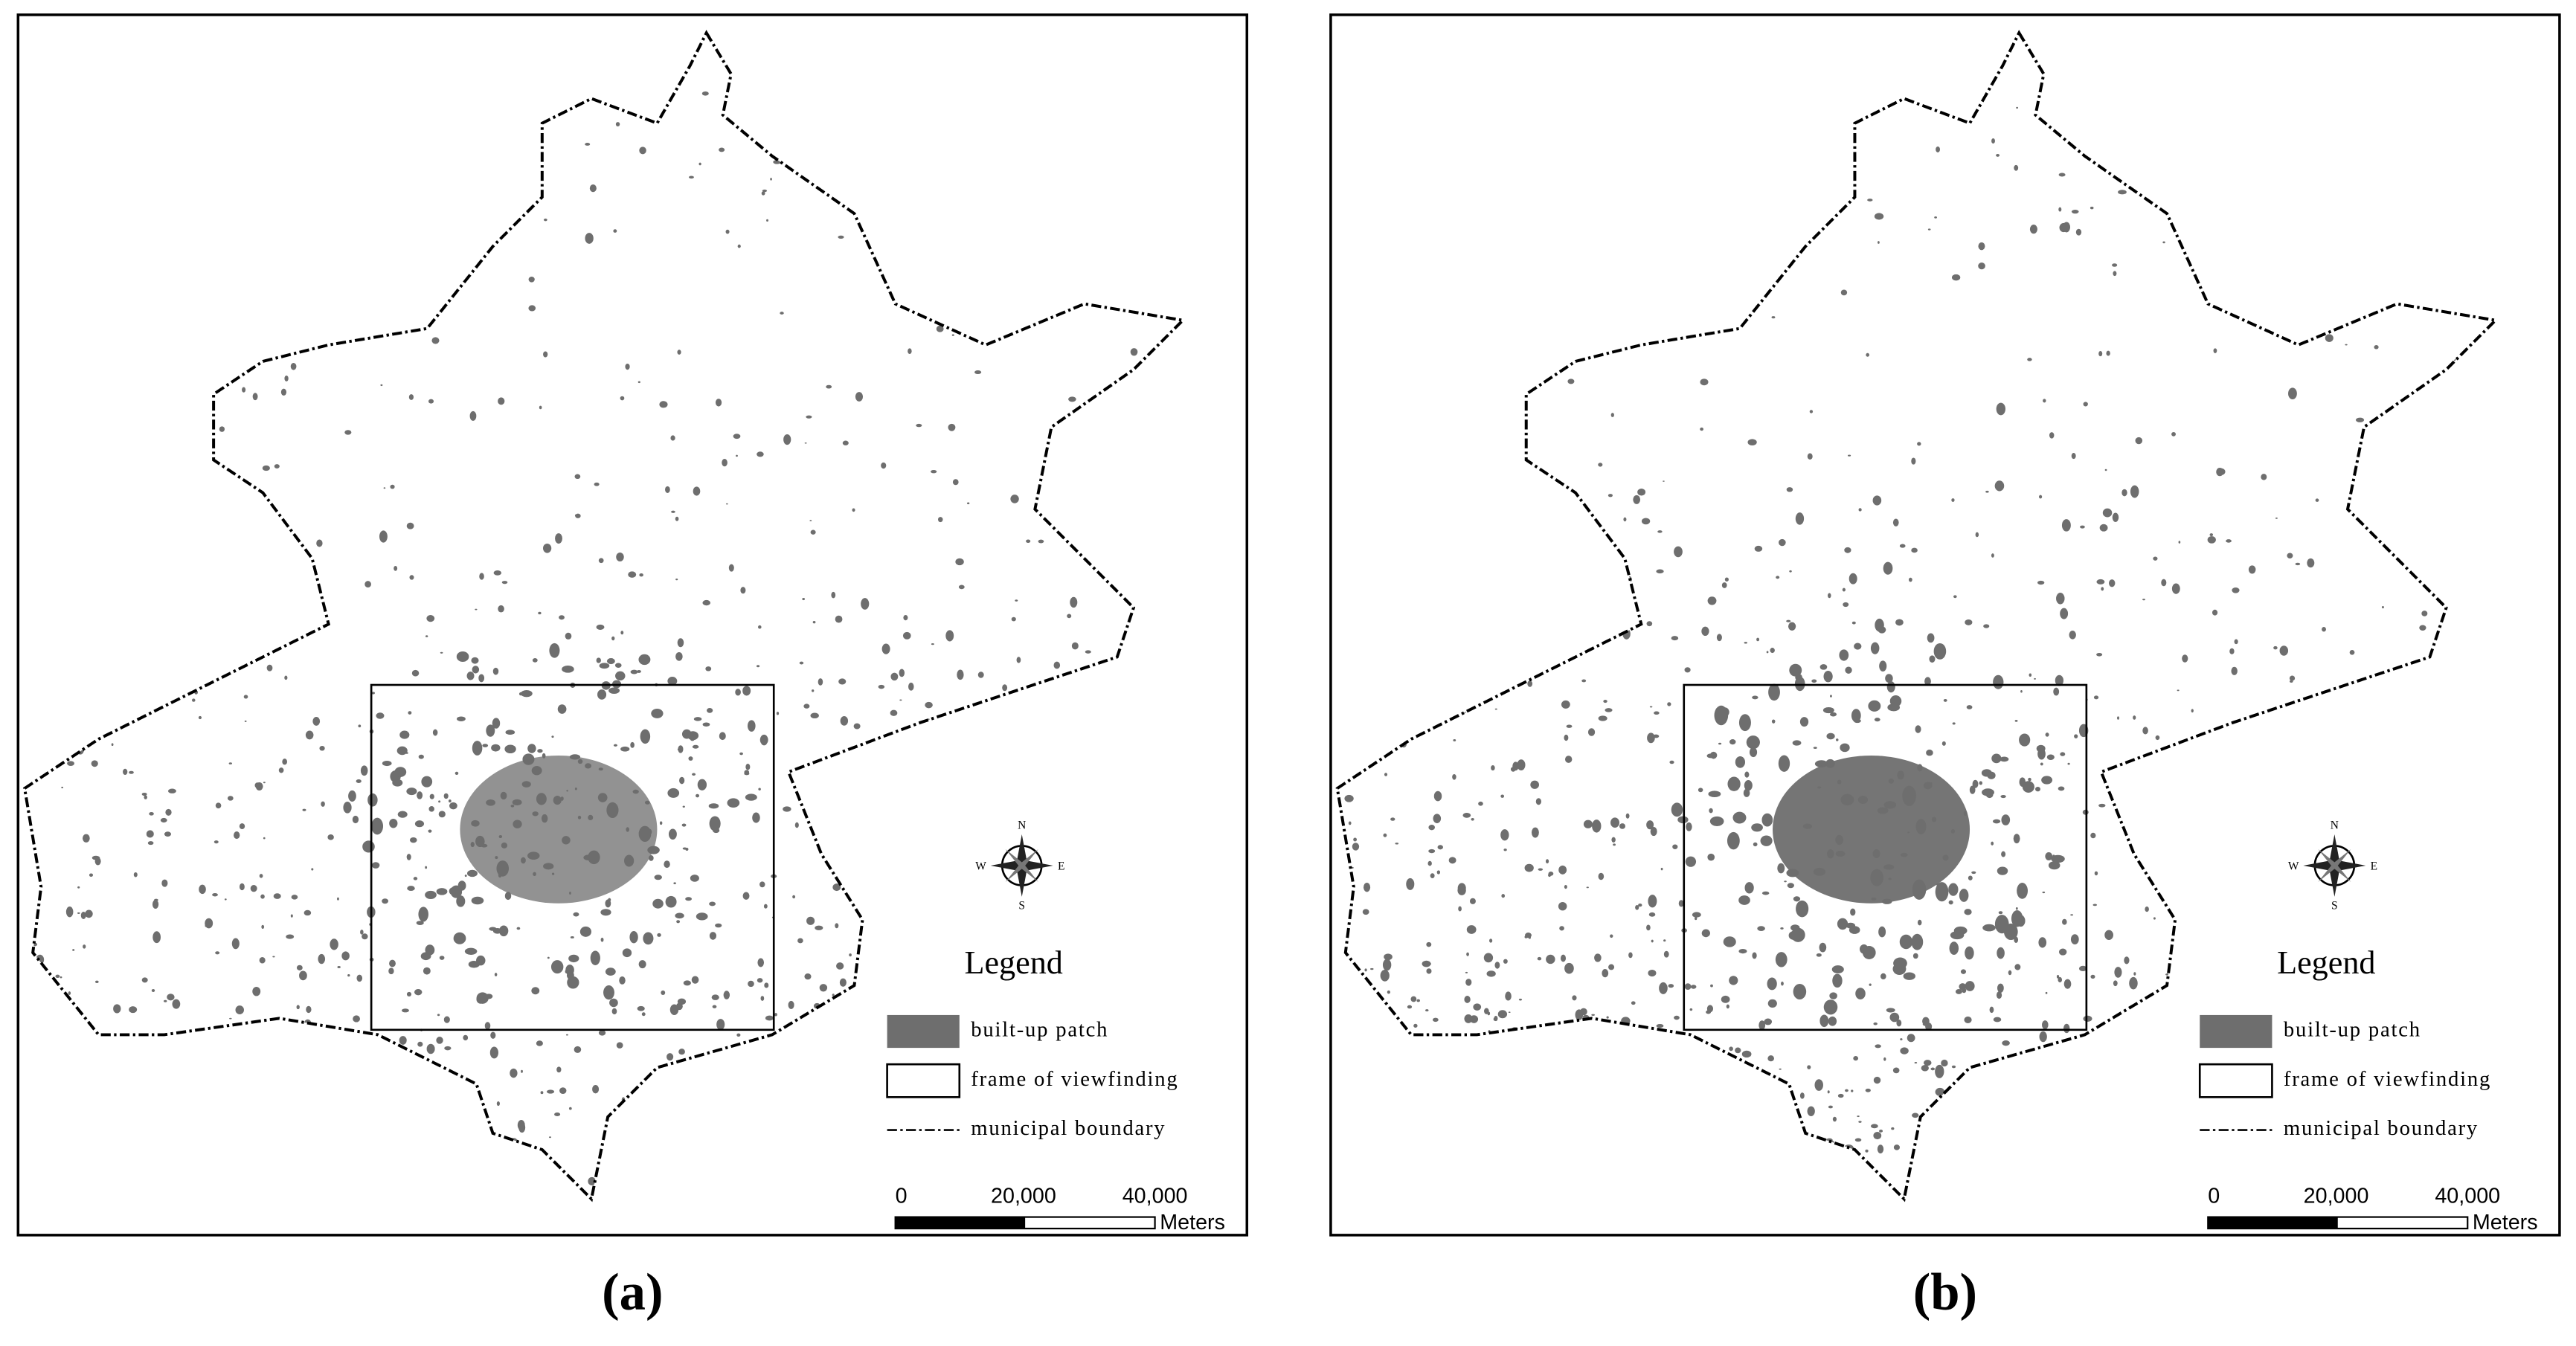  I want to click on legend-swatch-patch, so click(923, 1032).